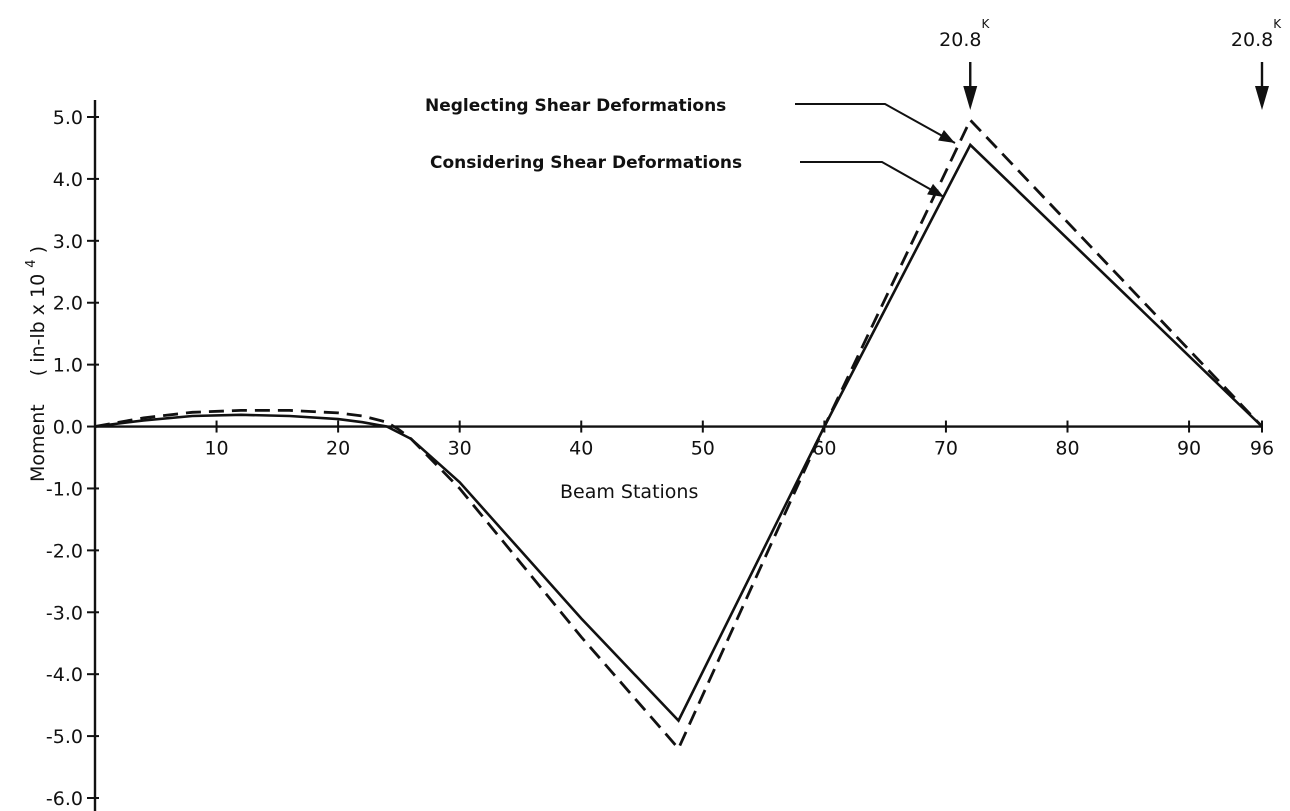 The width and height of the screenshot is (1290, 811). What do you see at coordinates (1256, 63) in the screenshot?
I see `load-arrow-2: 20.8K` at bounding box center [1256, 63].